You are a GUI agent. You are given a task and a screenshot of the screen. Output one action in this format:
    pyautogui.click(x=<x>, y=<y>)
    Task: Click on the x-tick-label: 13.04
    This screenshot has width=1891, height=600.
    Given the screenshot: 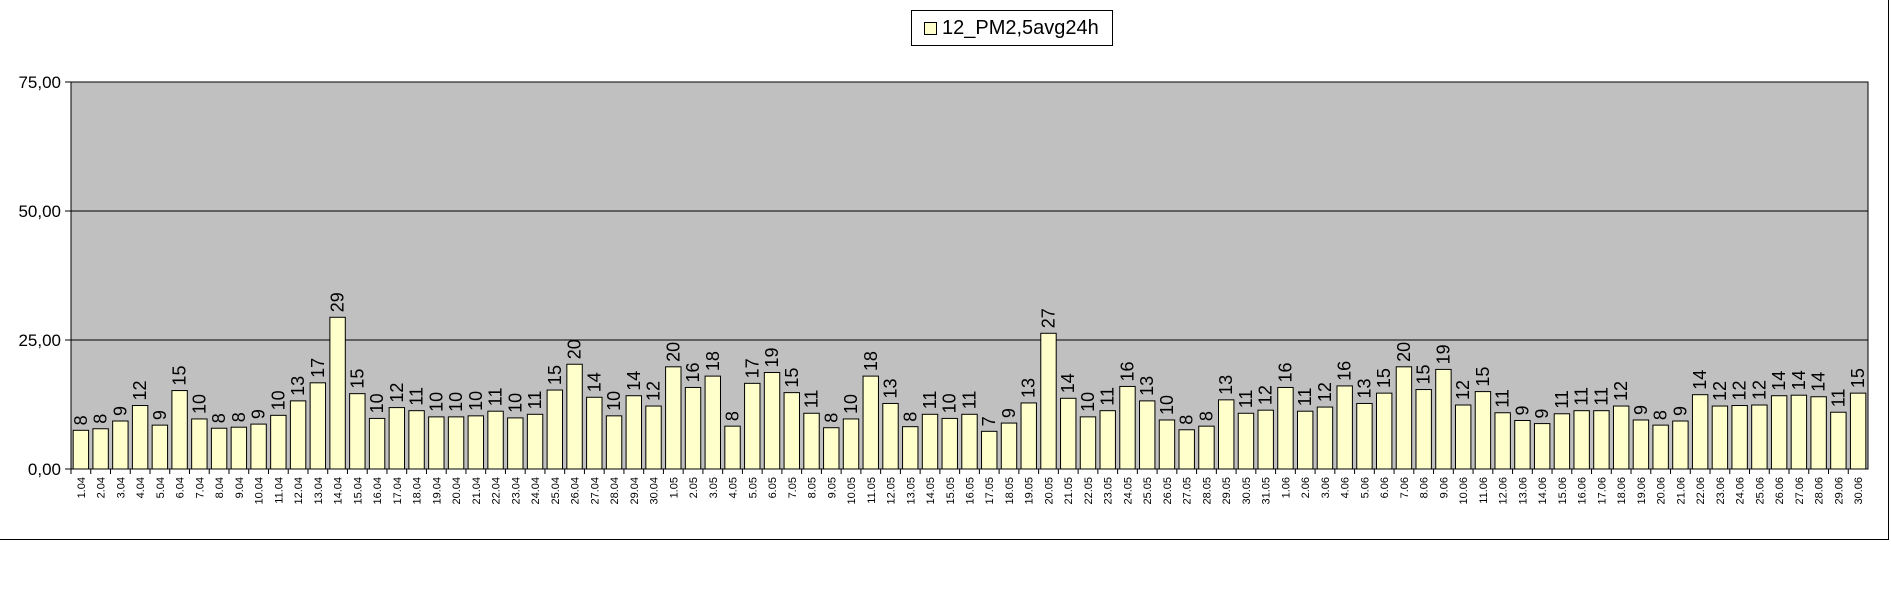 What is the action you would take?
    pyautogui.click(x=319, y=491)
    